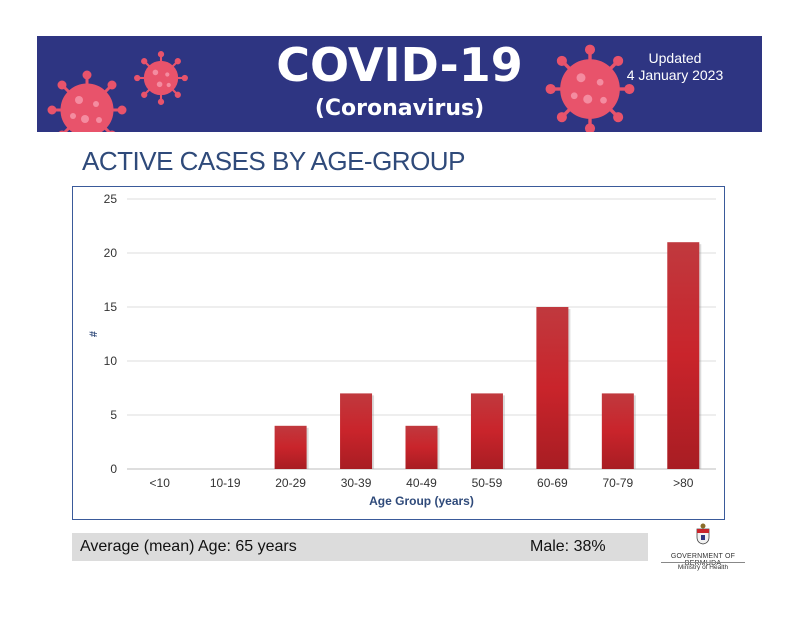  I want to click on y-tick-label: 0, so click(113, 469).